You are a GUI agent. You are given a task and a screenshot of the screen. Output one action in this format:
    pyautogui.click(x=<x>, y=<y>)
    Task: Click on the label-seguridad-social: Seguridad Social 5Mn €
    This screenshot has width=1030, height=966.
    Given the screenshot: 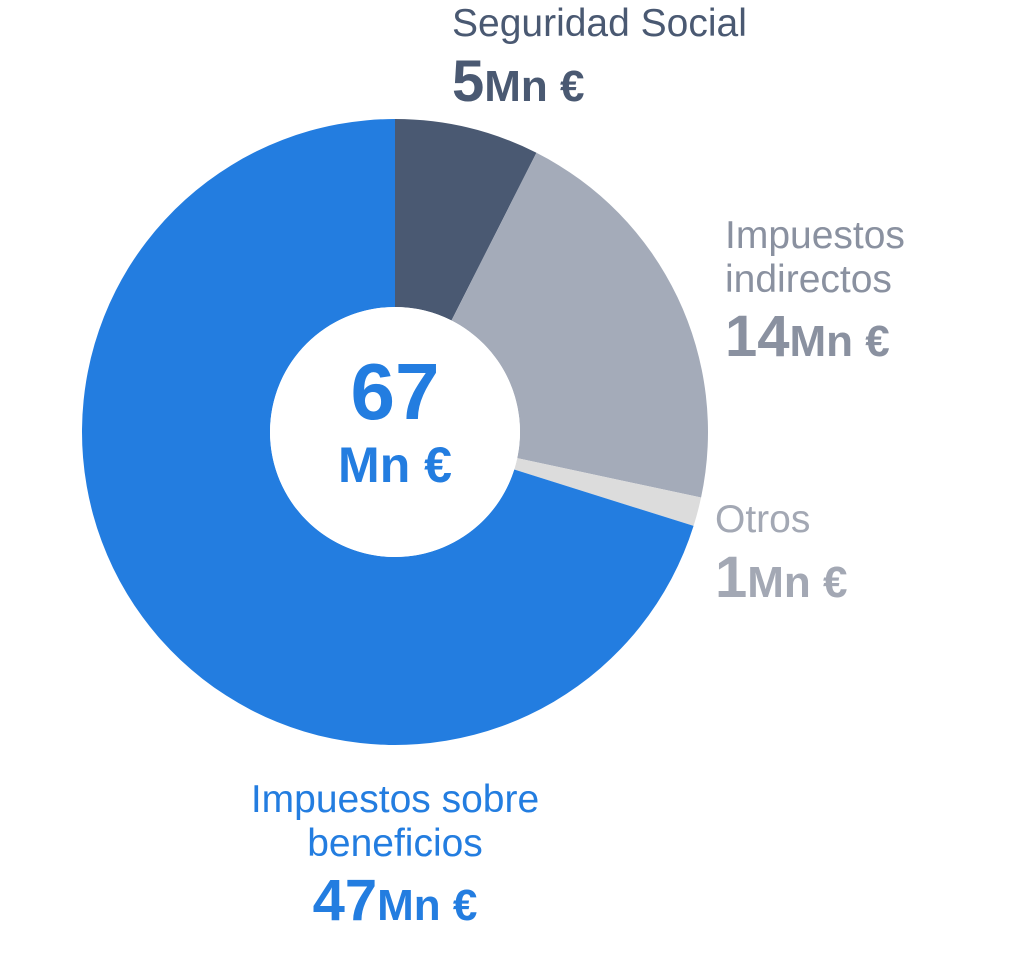 What is the action you would take?
    pyautogui.click(x=599, y=58)
    